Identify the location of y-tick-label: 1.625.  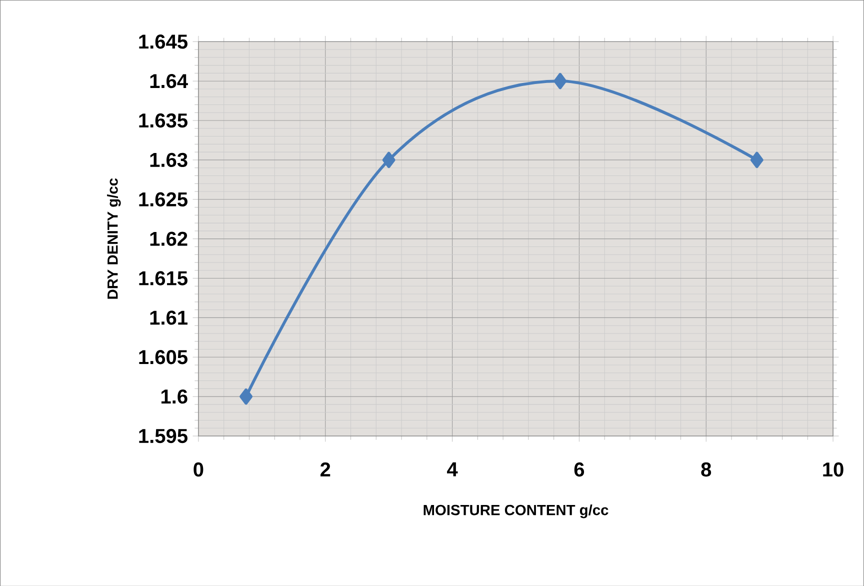
(163, 199).